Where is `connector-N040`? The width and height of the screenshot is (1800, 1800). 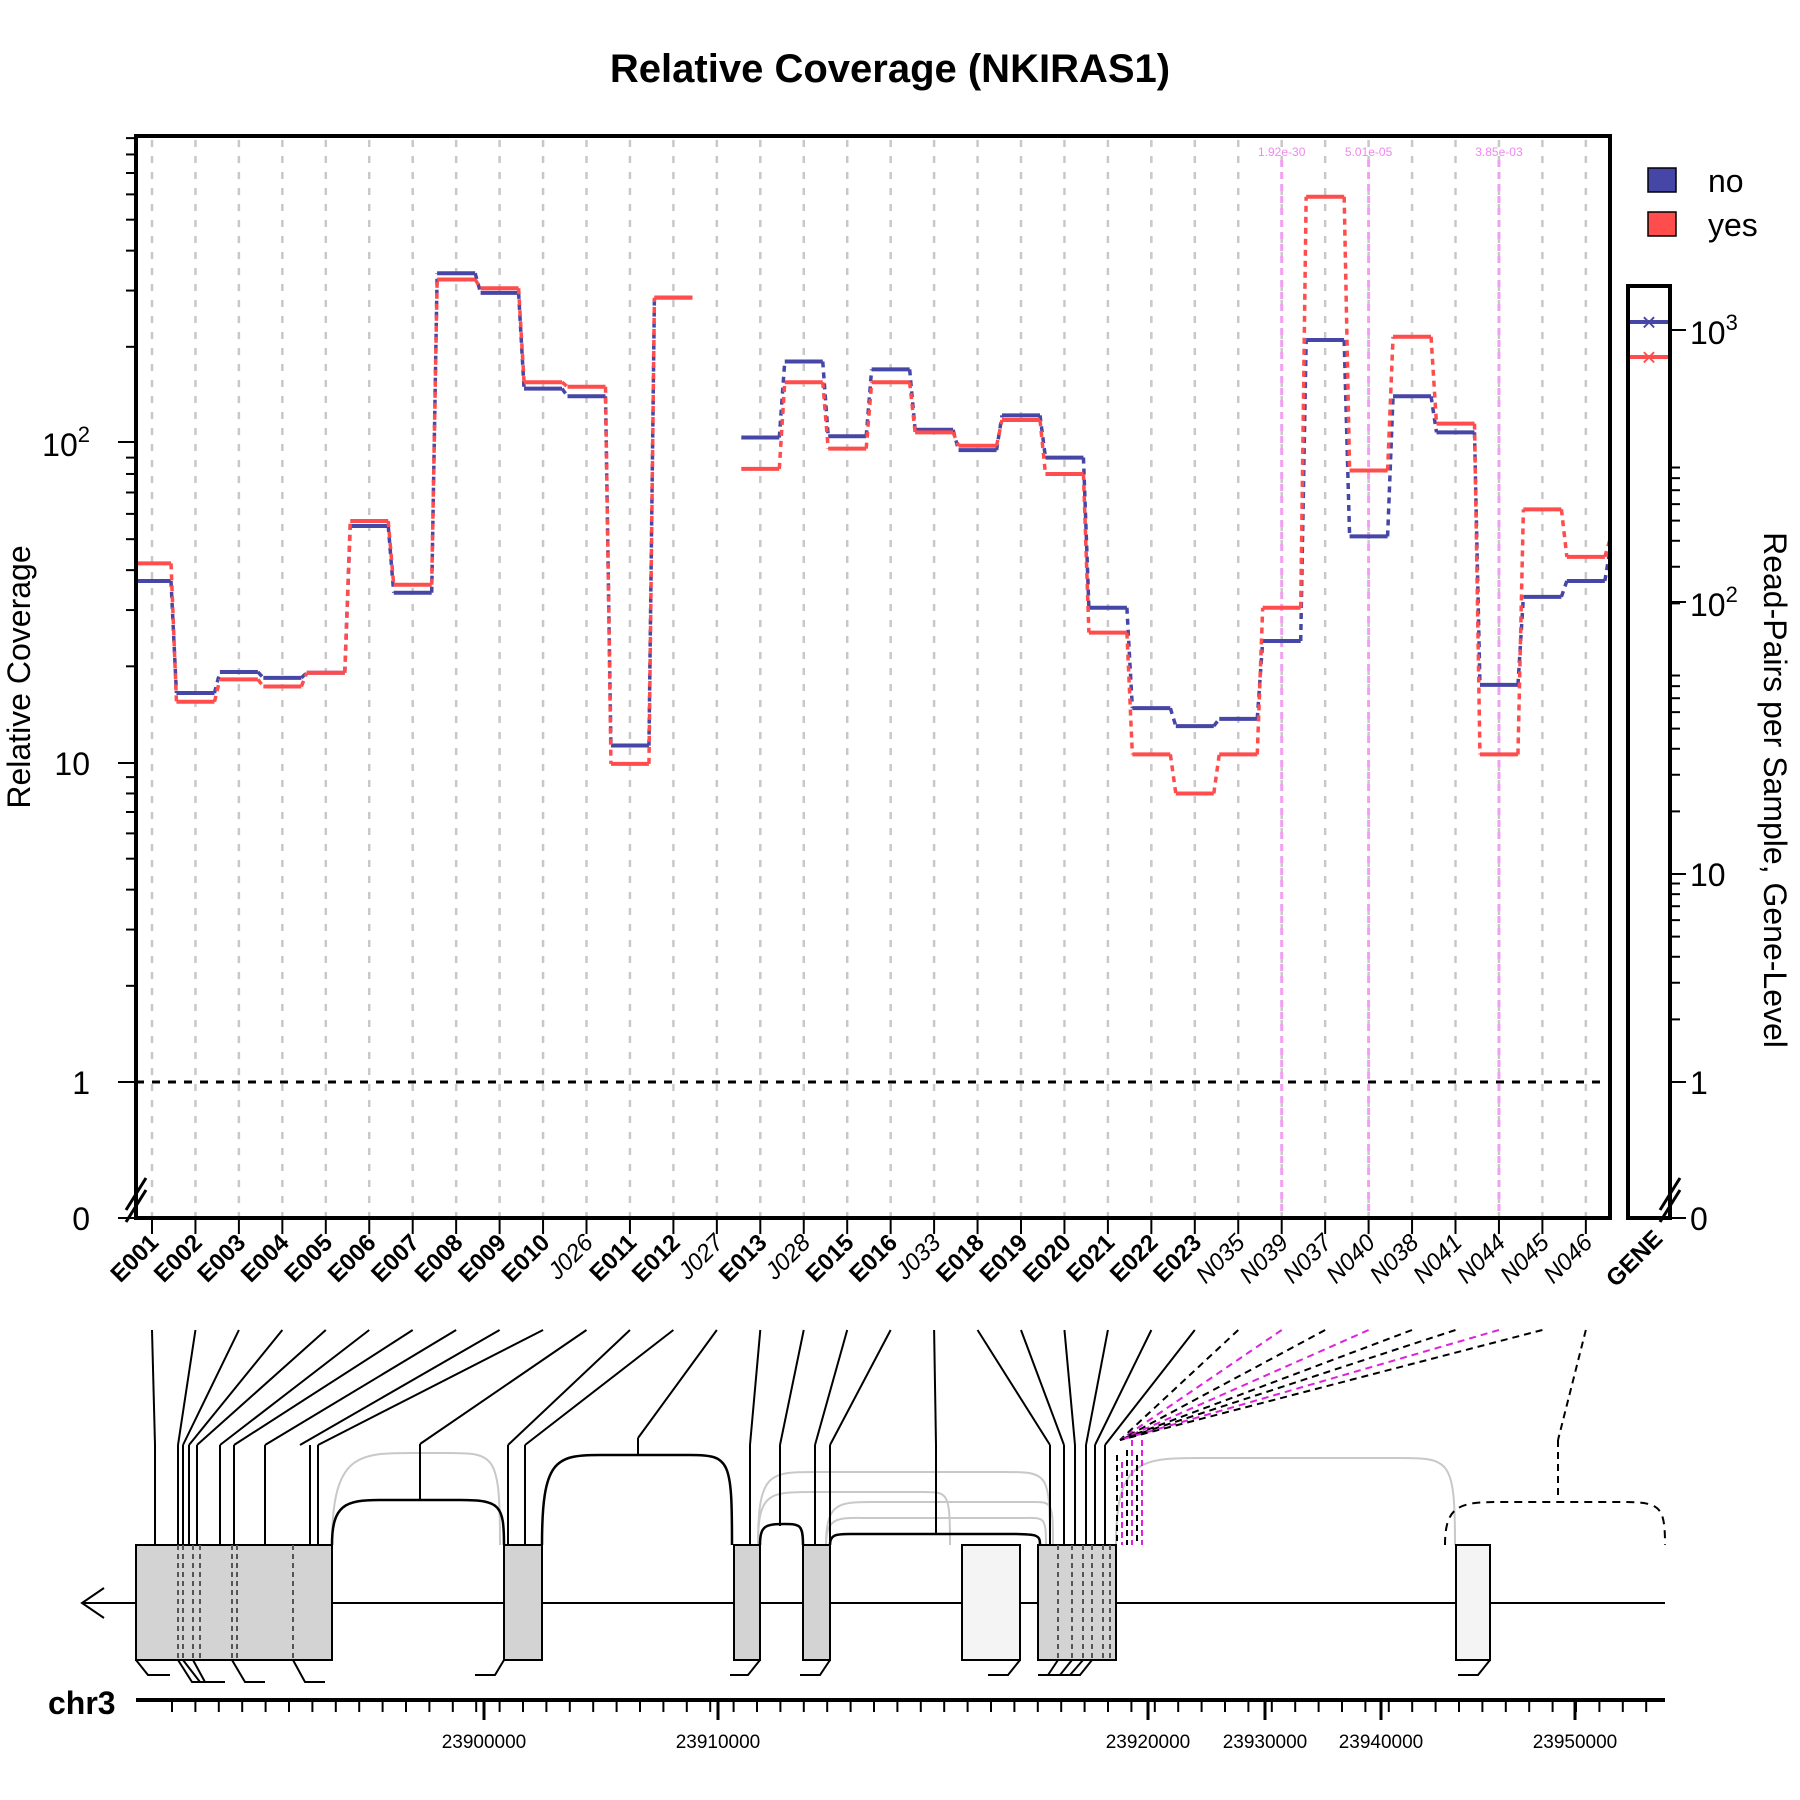
connector-N040 is located at coordinates (1244, 1385).